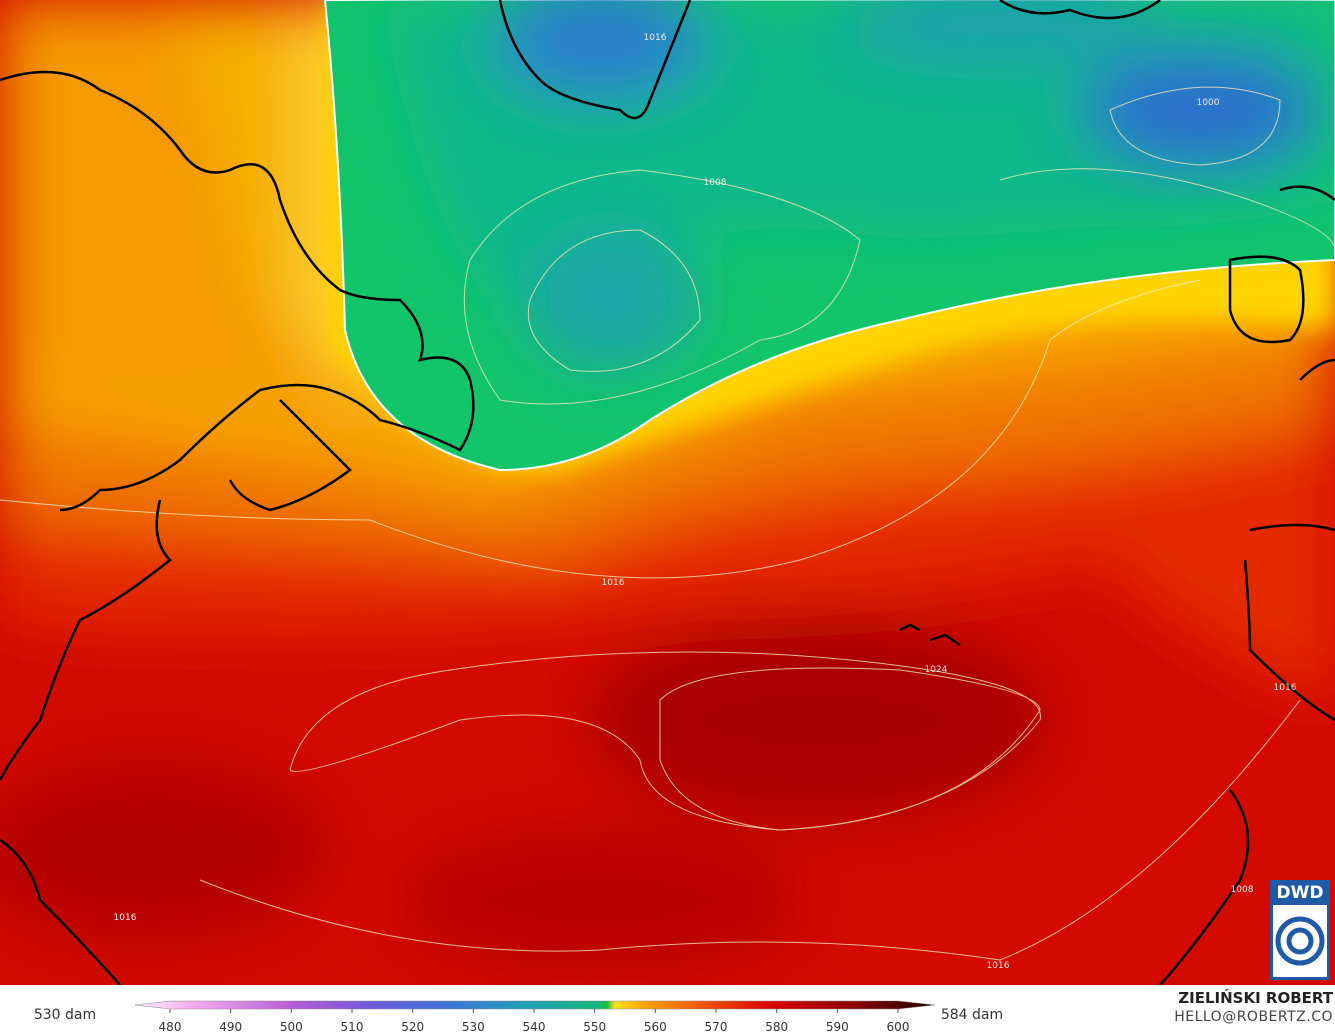 The image size is (1335, 1035). I want to click on colorbar-tick-label: 590, so click(837, 1027).